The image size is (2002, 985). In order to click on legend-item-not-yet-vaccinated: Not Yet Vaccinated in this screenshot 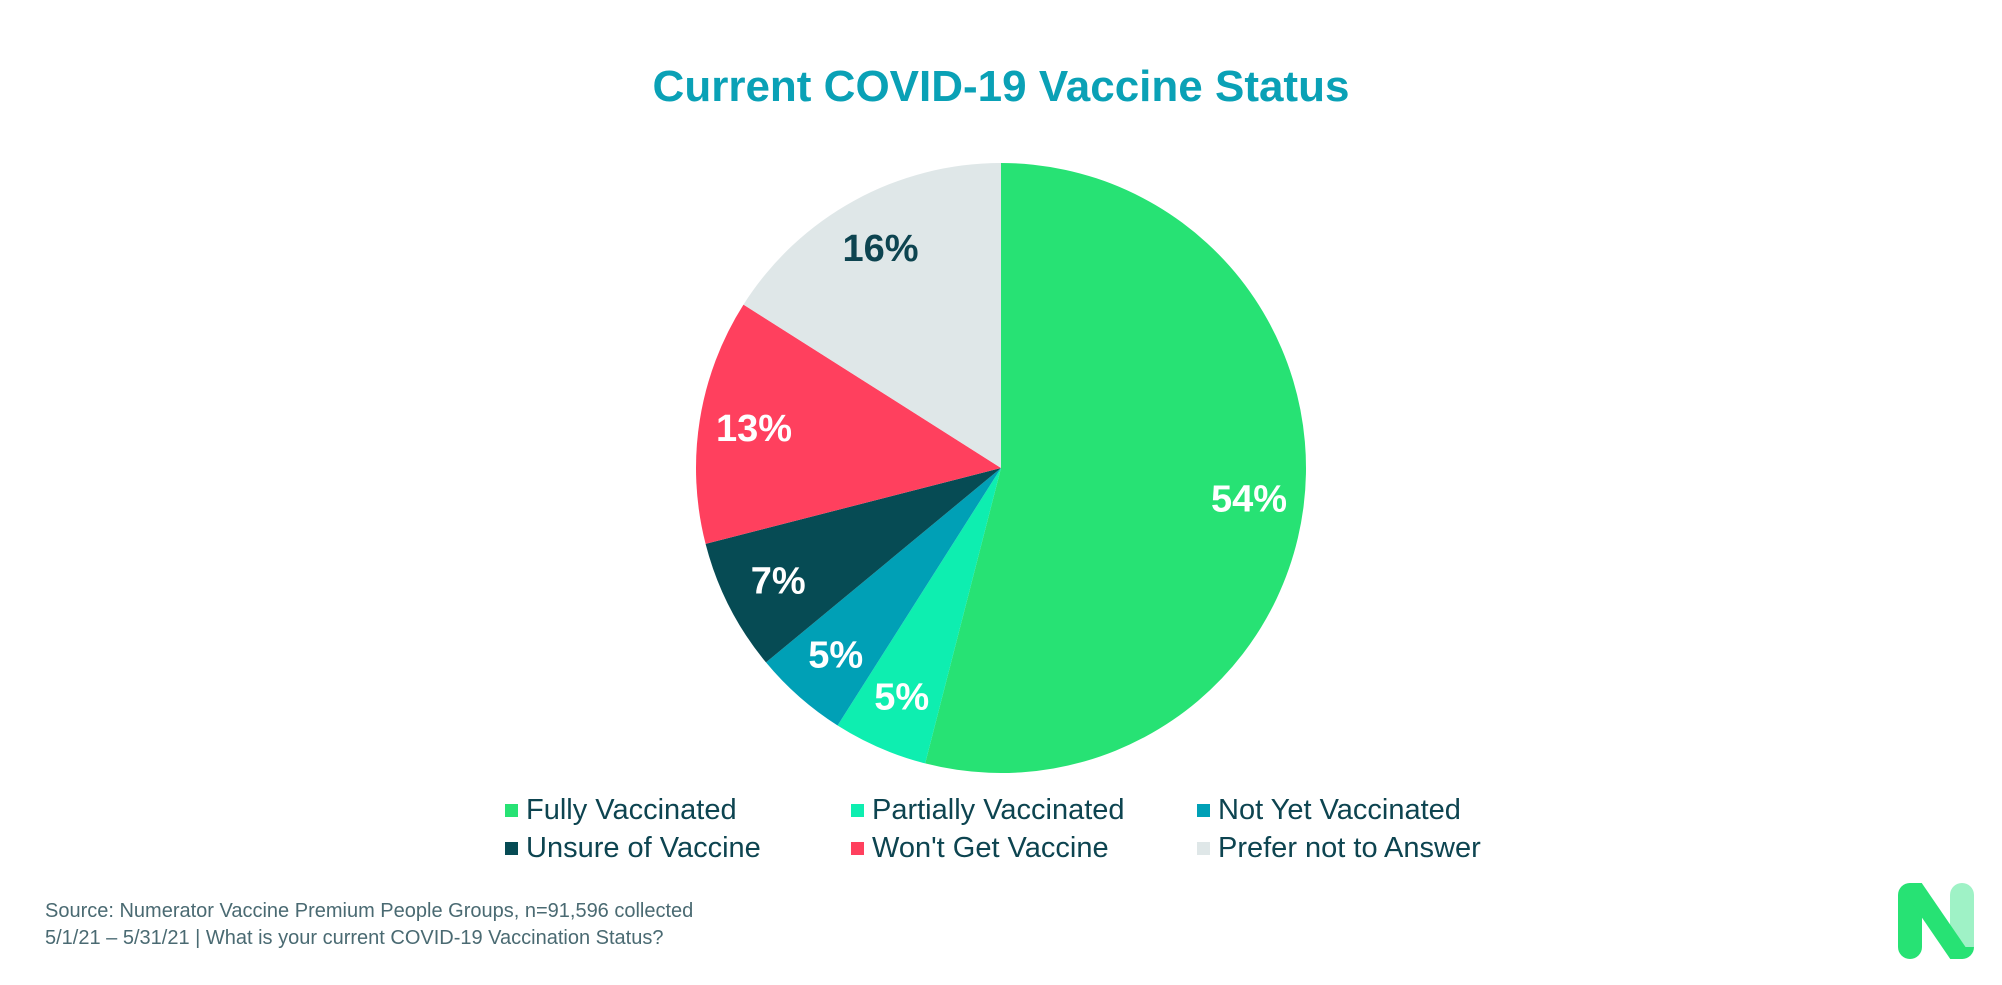, I will do `click(1381, 810)`.